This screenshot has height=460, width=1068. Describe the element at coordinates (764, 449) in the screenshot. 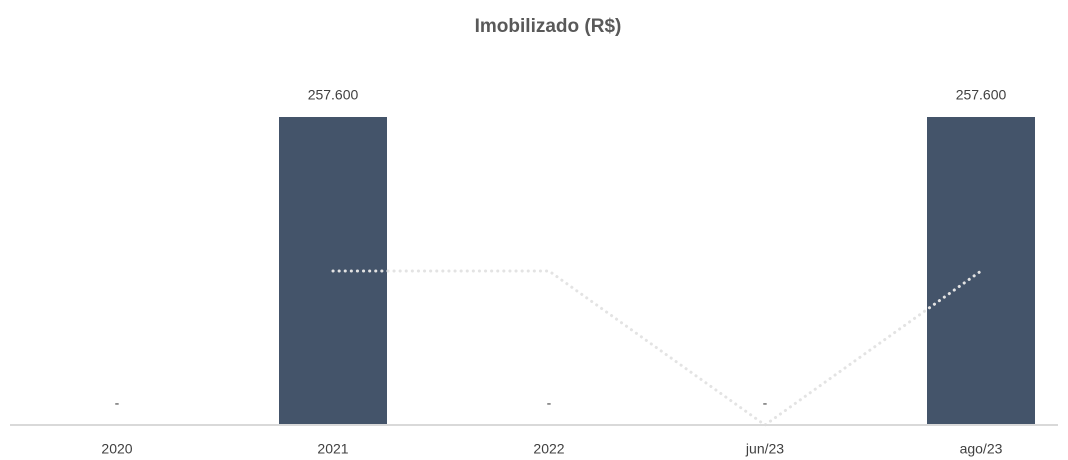

I see `x-tick-label: jun/23` at that location.